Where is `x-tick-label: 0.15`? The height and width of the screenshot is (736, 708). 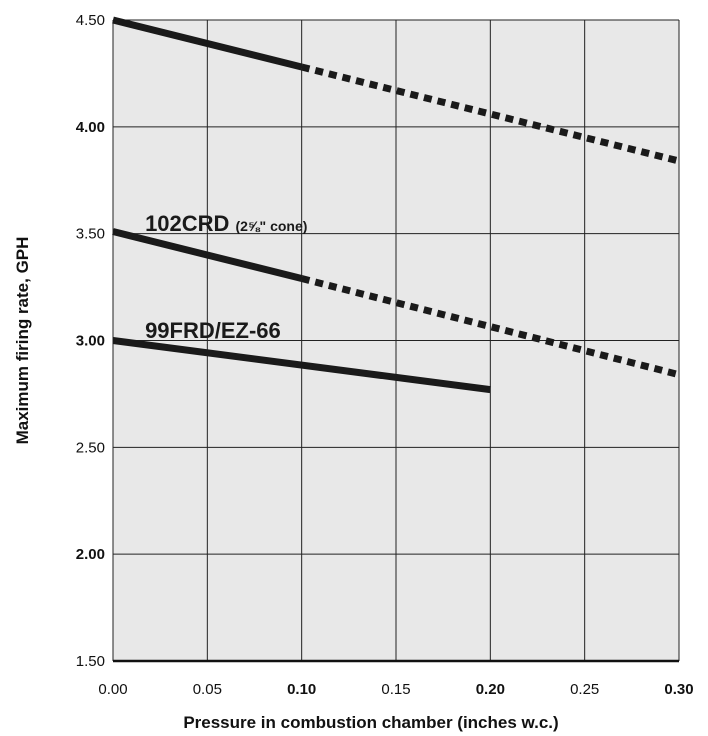
x-tick-label: 0.15 is located at coordinates (395, 689).